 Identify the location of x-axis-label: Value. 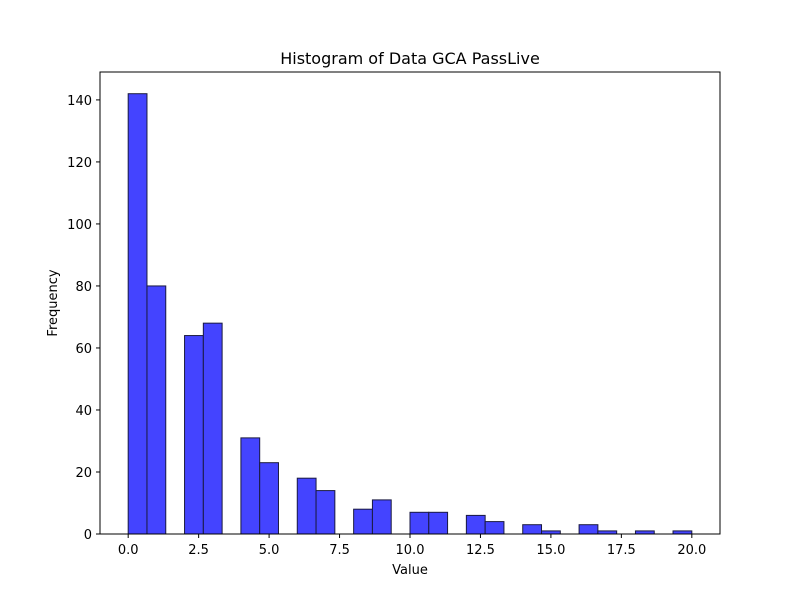
(410, 570).